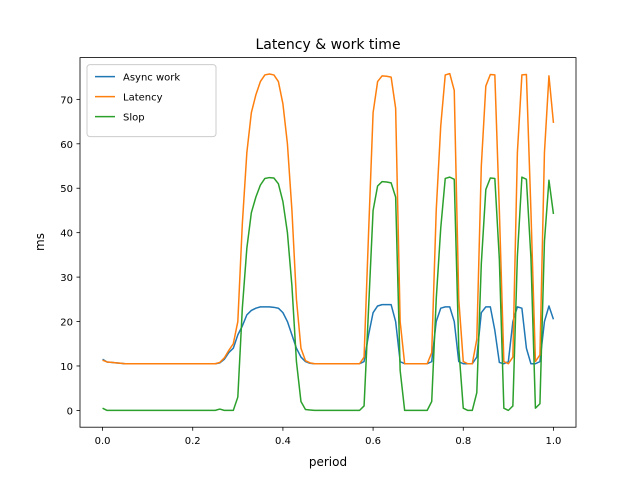 The width and height of the screenshot is (640, 480). I want to click on legend-box, so click(151, 101).